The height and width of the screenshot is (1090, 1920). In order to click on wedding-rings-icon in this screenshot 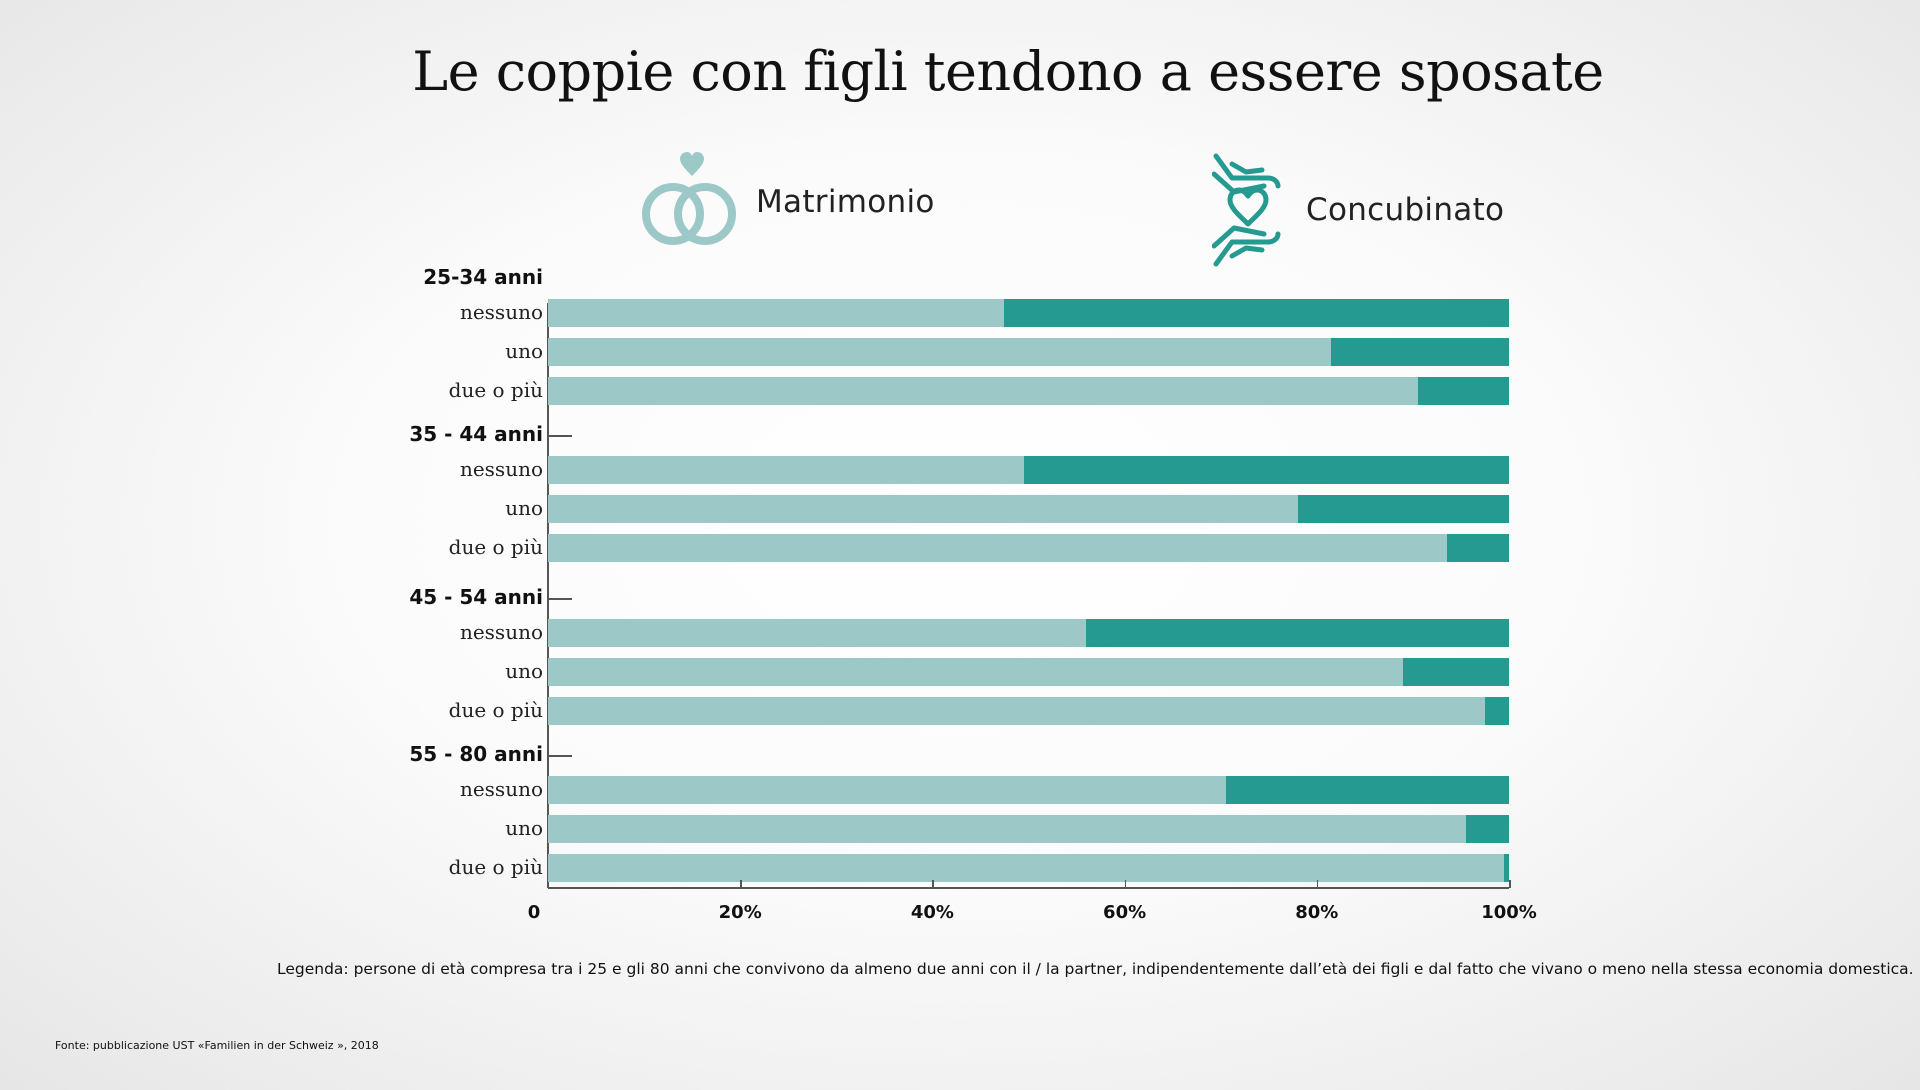, I will do `click(689, 198)`.